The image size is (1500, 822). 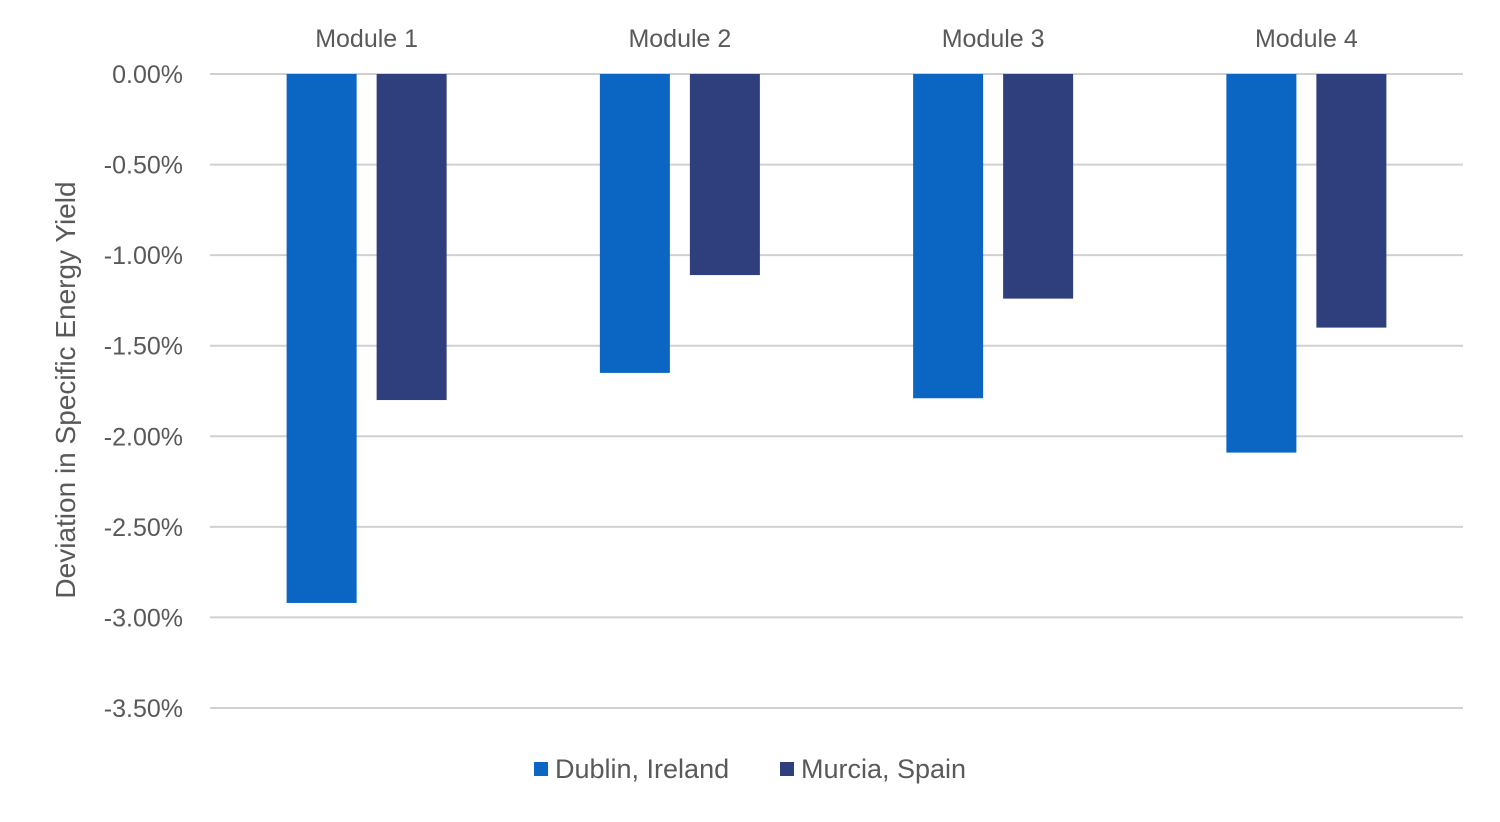 I want to click on y-tick-label: 0.00%, so click(x=147, y=75).